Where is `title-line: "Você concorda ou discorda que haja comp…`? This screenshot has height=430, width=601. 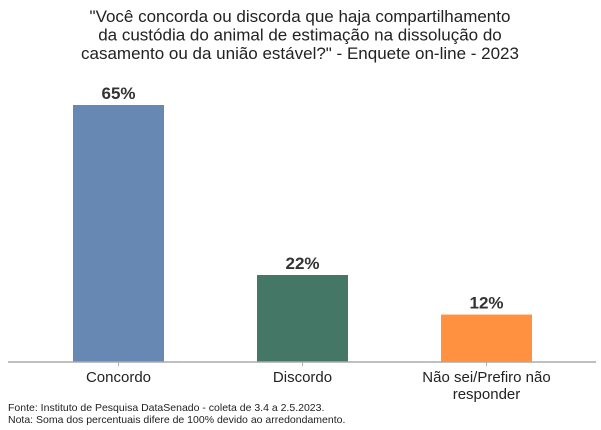
title-line: "Você concorda ou discorda que haja comp… is located at coordinates (300, 16).